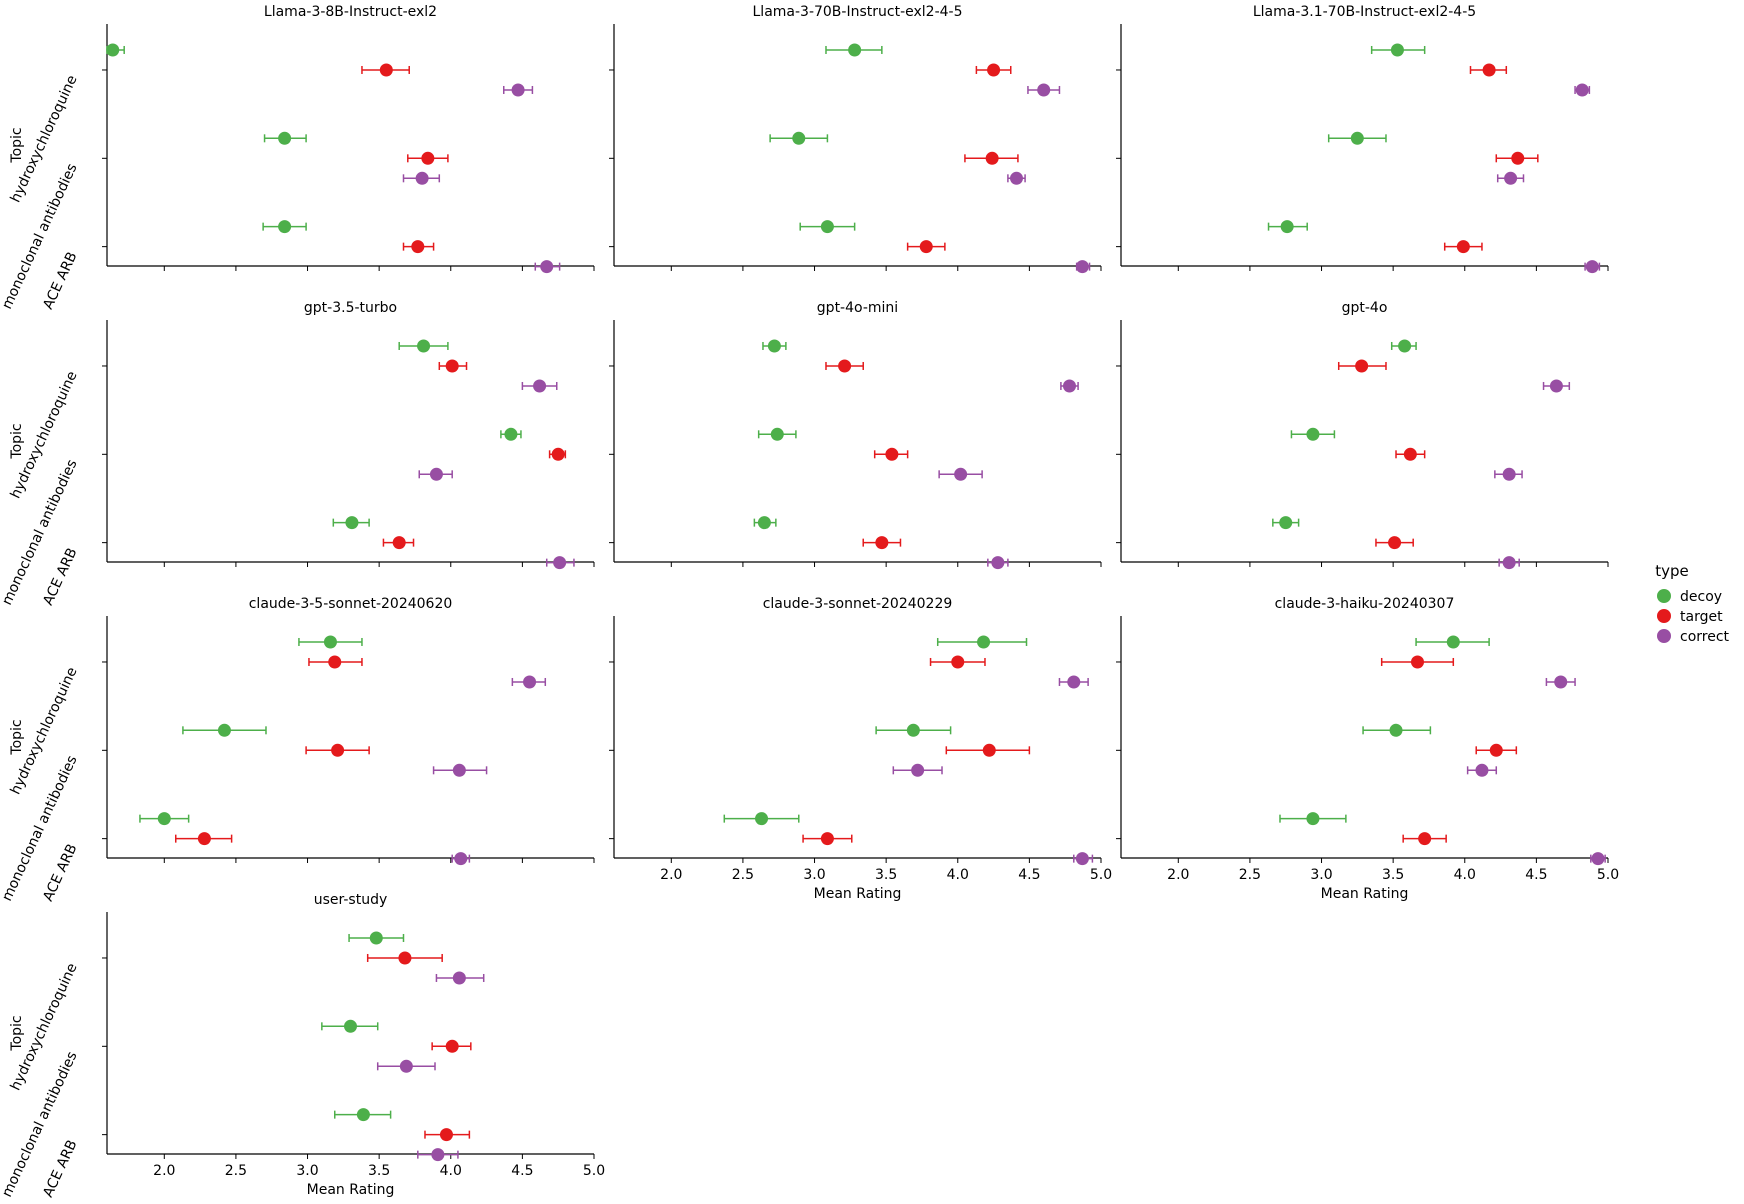 This screenshot has width=1744, height=1204. What do you see at coordinates (1664, 596) in the screenshot?
I see `legend-marker-decoy` at bounding box center [1664, 596].